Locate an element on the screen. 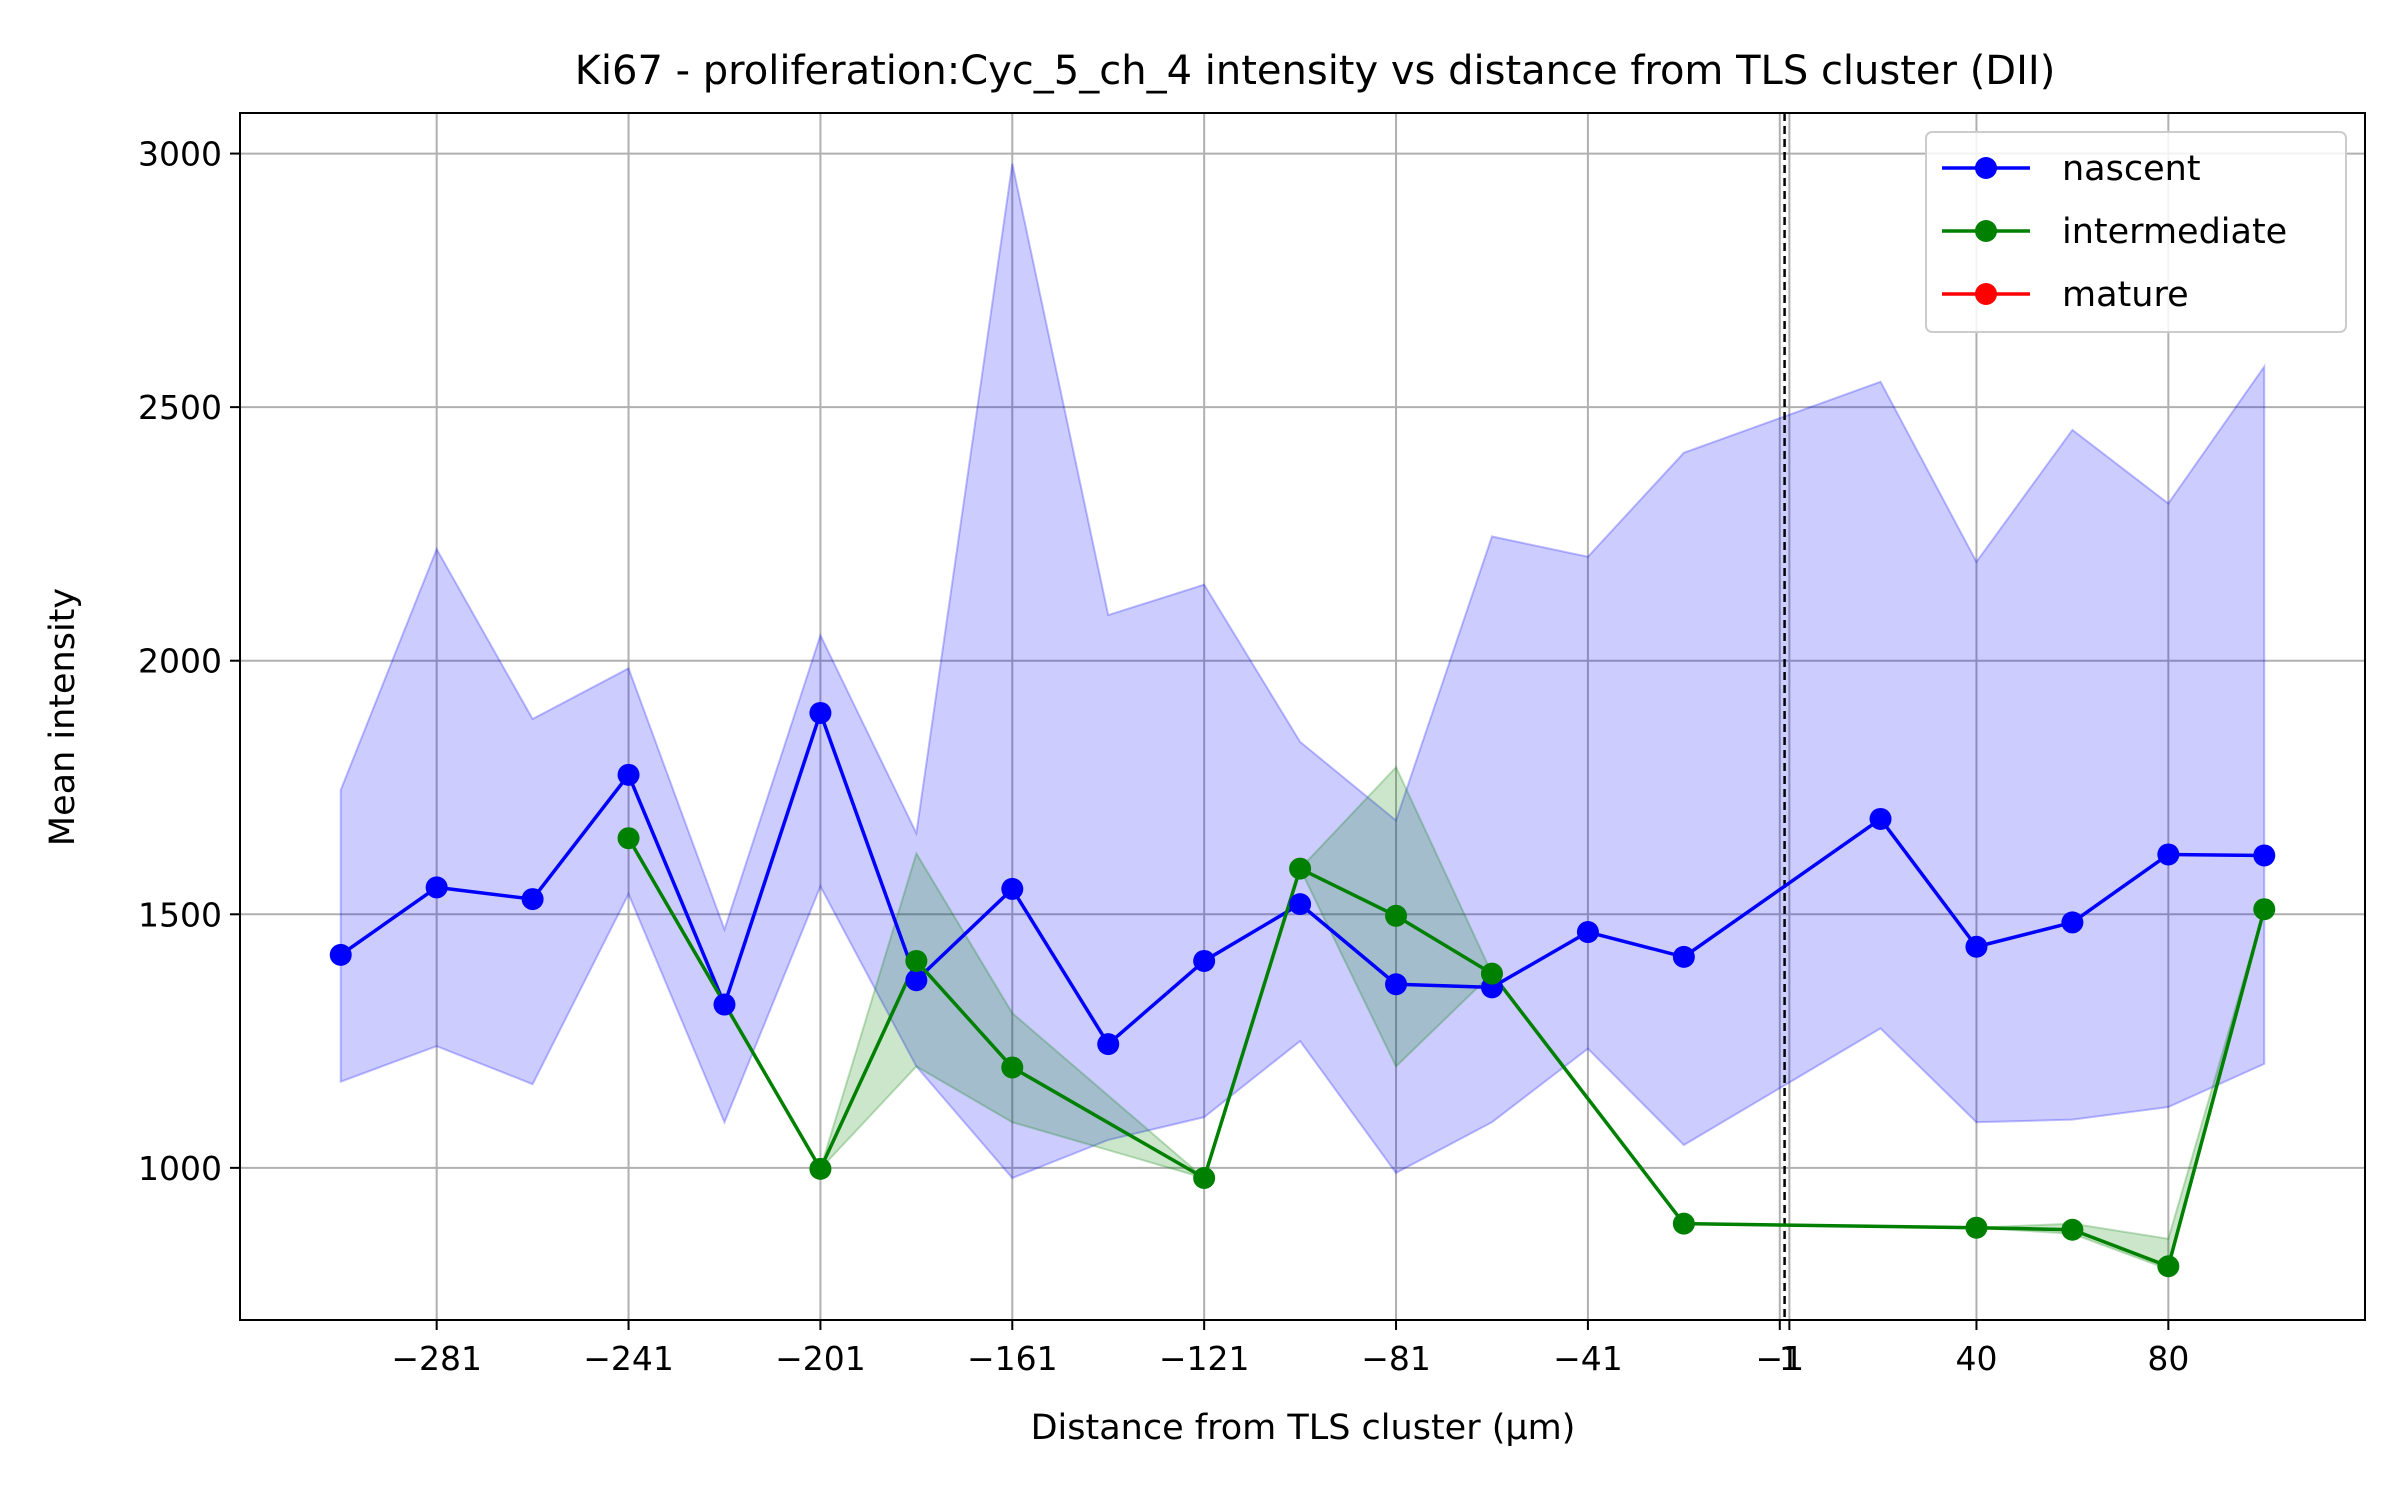 The height and width of the screenshot is (1500, 2400). legend: nascent intermediate mature is located at coordinates (2136, 232).